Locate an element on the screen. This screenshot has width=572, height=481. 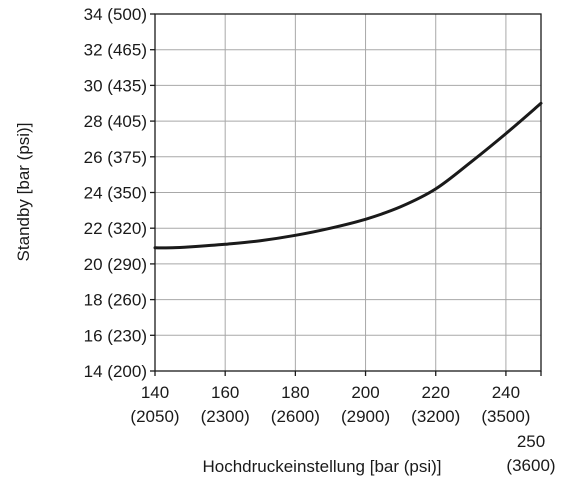
x-tick-label: 160 is located at coordinates (225, 392).